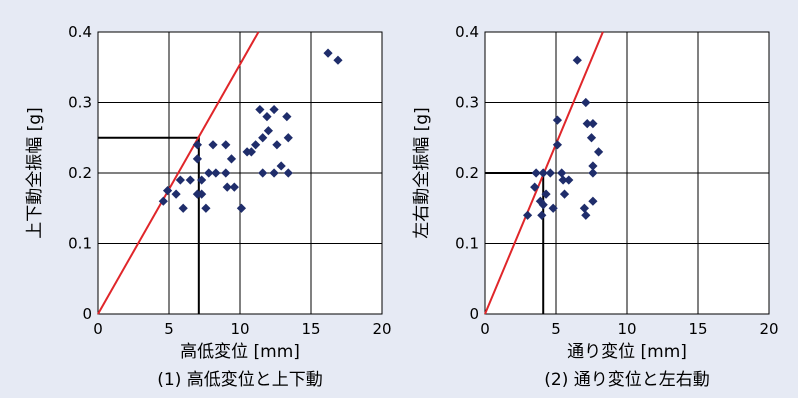 Image resolution: width=798 pixels, height=398 pixels. Describe the element at coordinates (240, 352) in the screenshot. I see `x-axis-title: 高低変位 [mm]` at that location.